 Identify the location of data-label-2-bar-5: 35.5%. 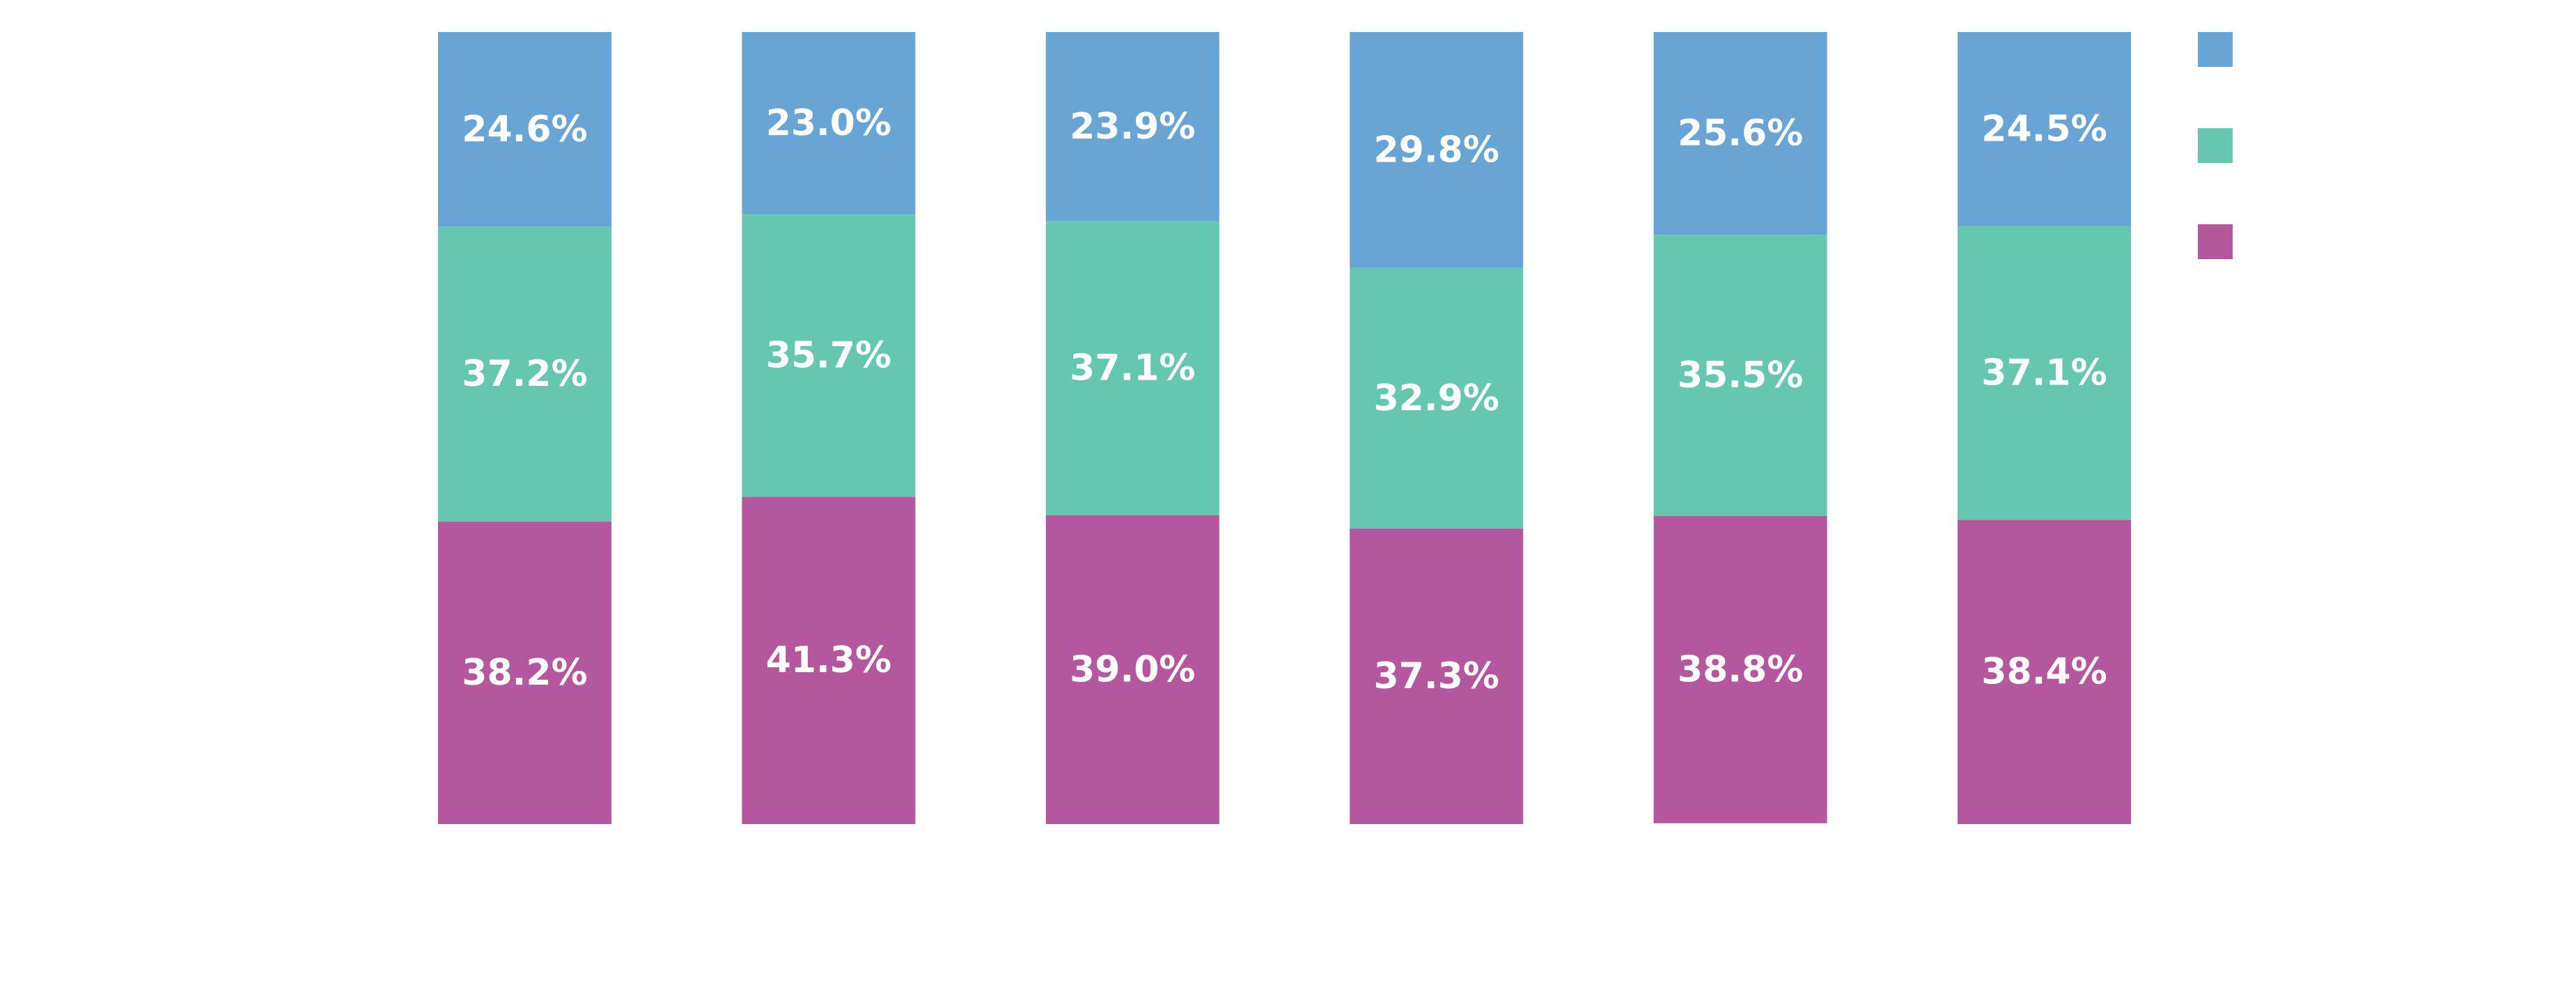
(1740, 375).